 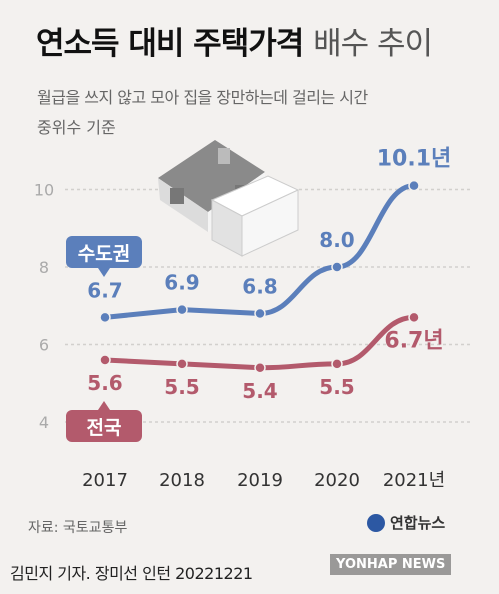 What do you see at coordinates (44, 267) in the screenshot?
I see `y-tick-label: 8` at bounding box center [44, 267].